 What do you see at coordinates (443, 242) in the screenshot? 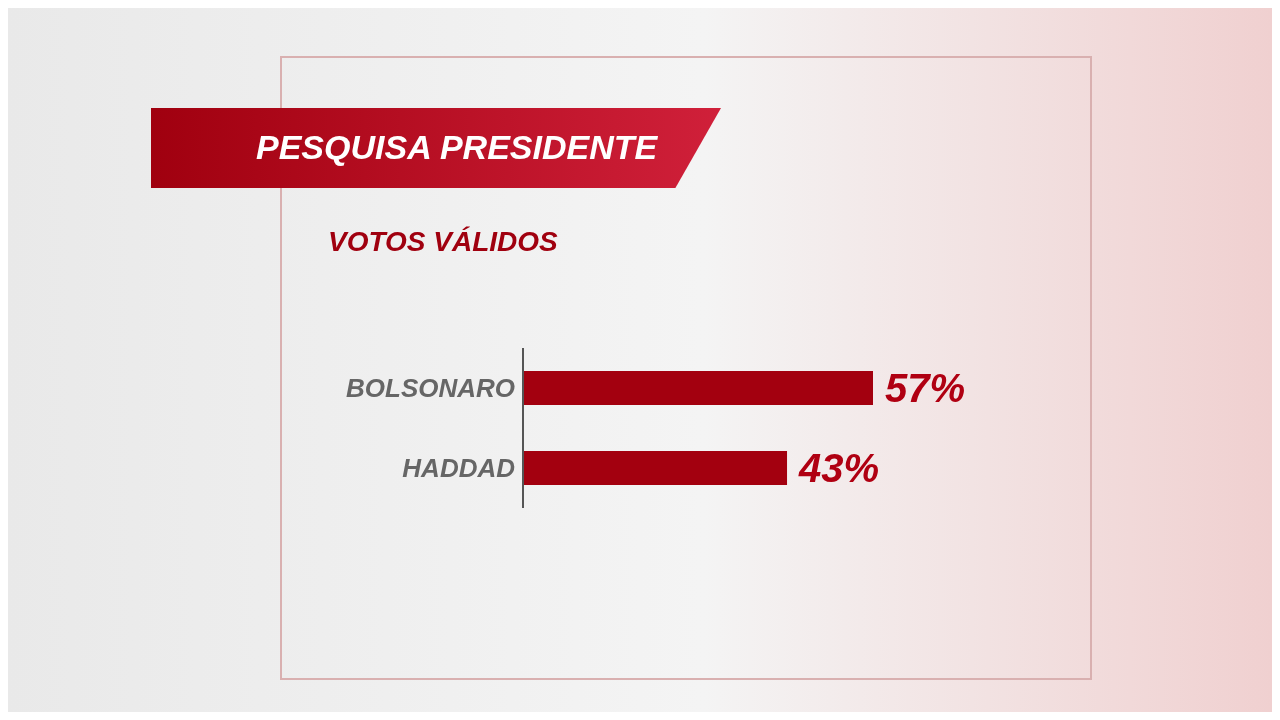
I see `chart-subtitle: VOTOS VÁLIDOS` at bounding box center [443, 242].